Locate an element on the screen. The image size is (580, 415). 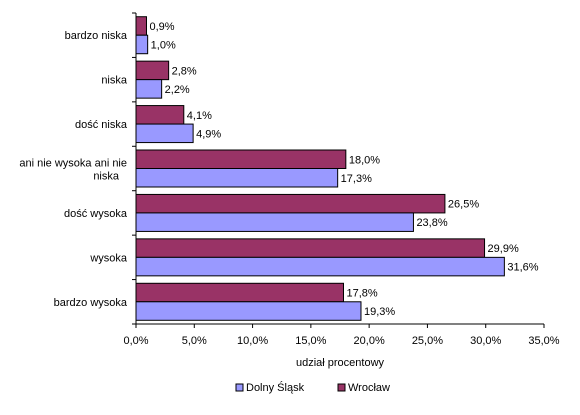
y-tick-label: niska is located at coordinates (114, 81).